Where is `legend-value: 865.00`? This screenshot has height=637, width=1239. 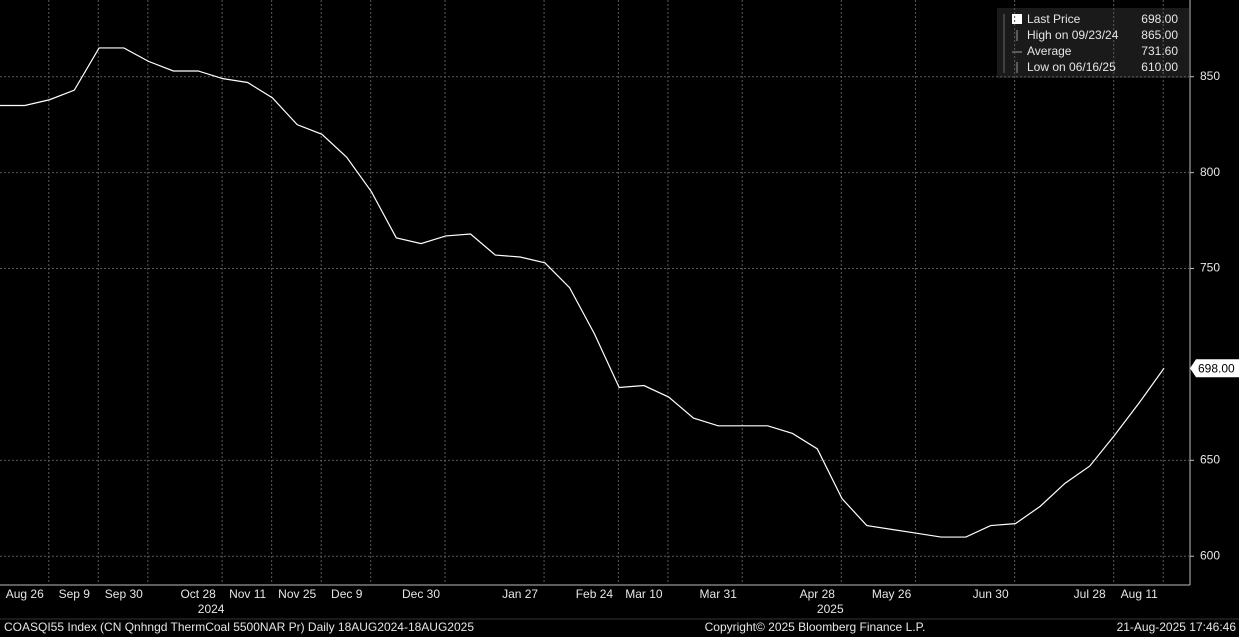 legend-value: 865.00 is located at coordinates (1159, 35).